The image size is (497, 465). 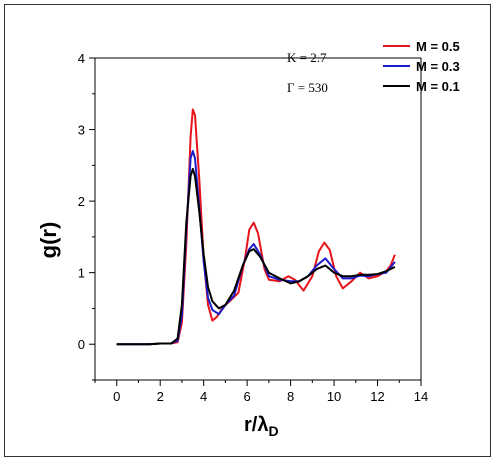 I want to click on legend-label-m01: M = 0.1, so click(x=438, y=86).